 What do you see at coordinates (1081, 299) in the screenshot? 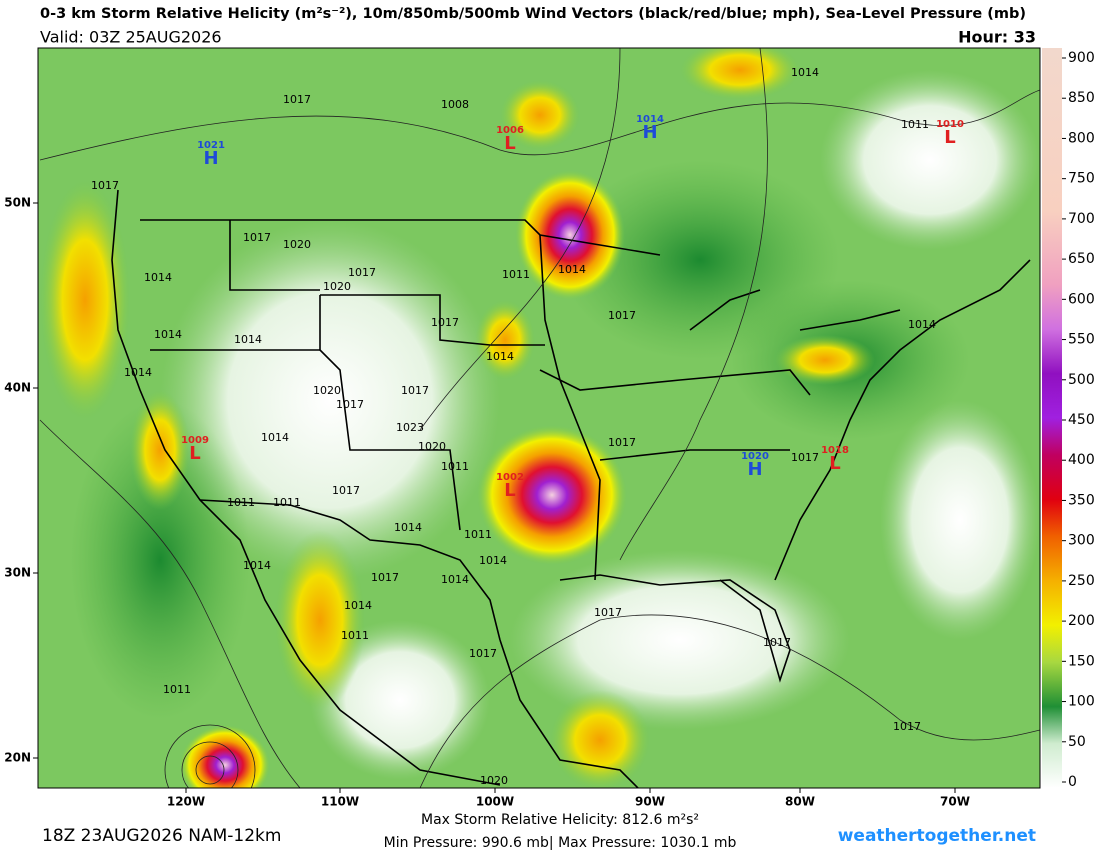
I see `colorbar-label: 600` at bounding box center [1081, 299].